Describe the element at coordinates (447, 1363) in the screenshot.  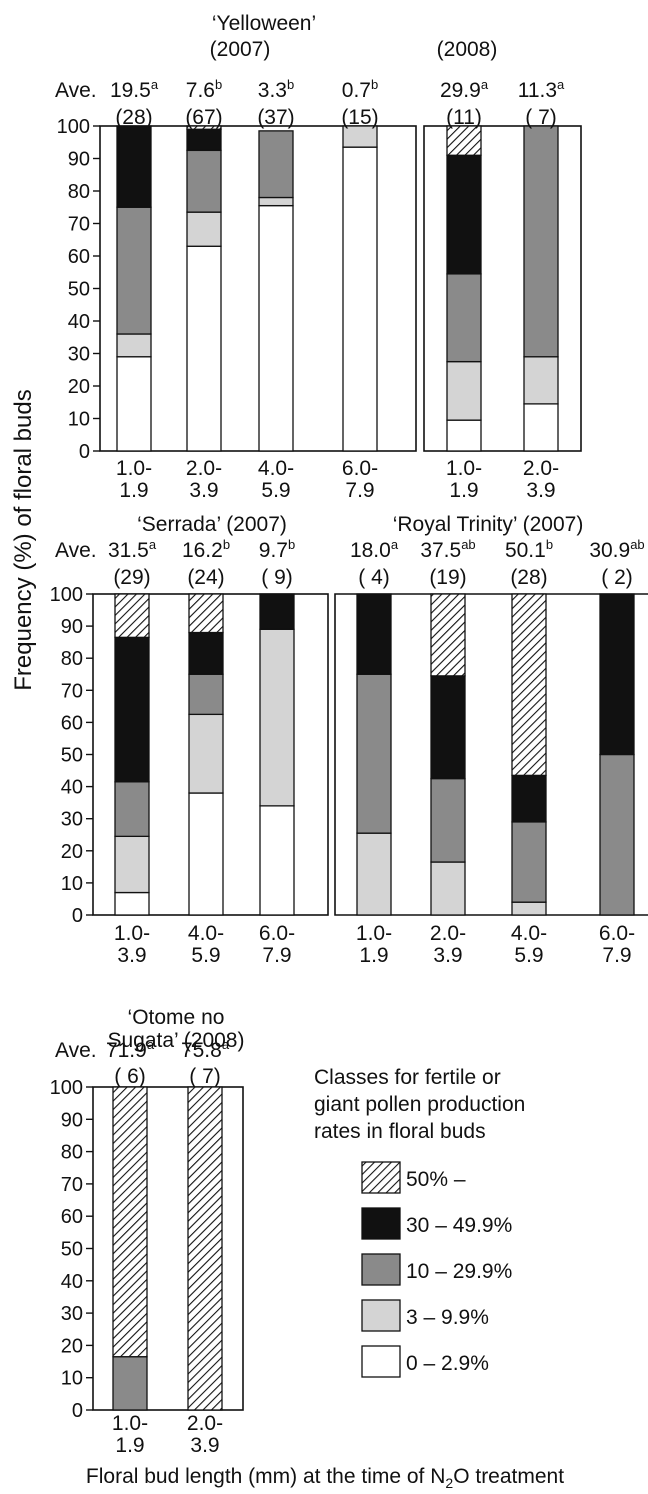
I see `legend-label: 0 – 2.9%` at that location.